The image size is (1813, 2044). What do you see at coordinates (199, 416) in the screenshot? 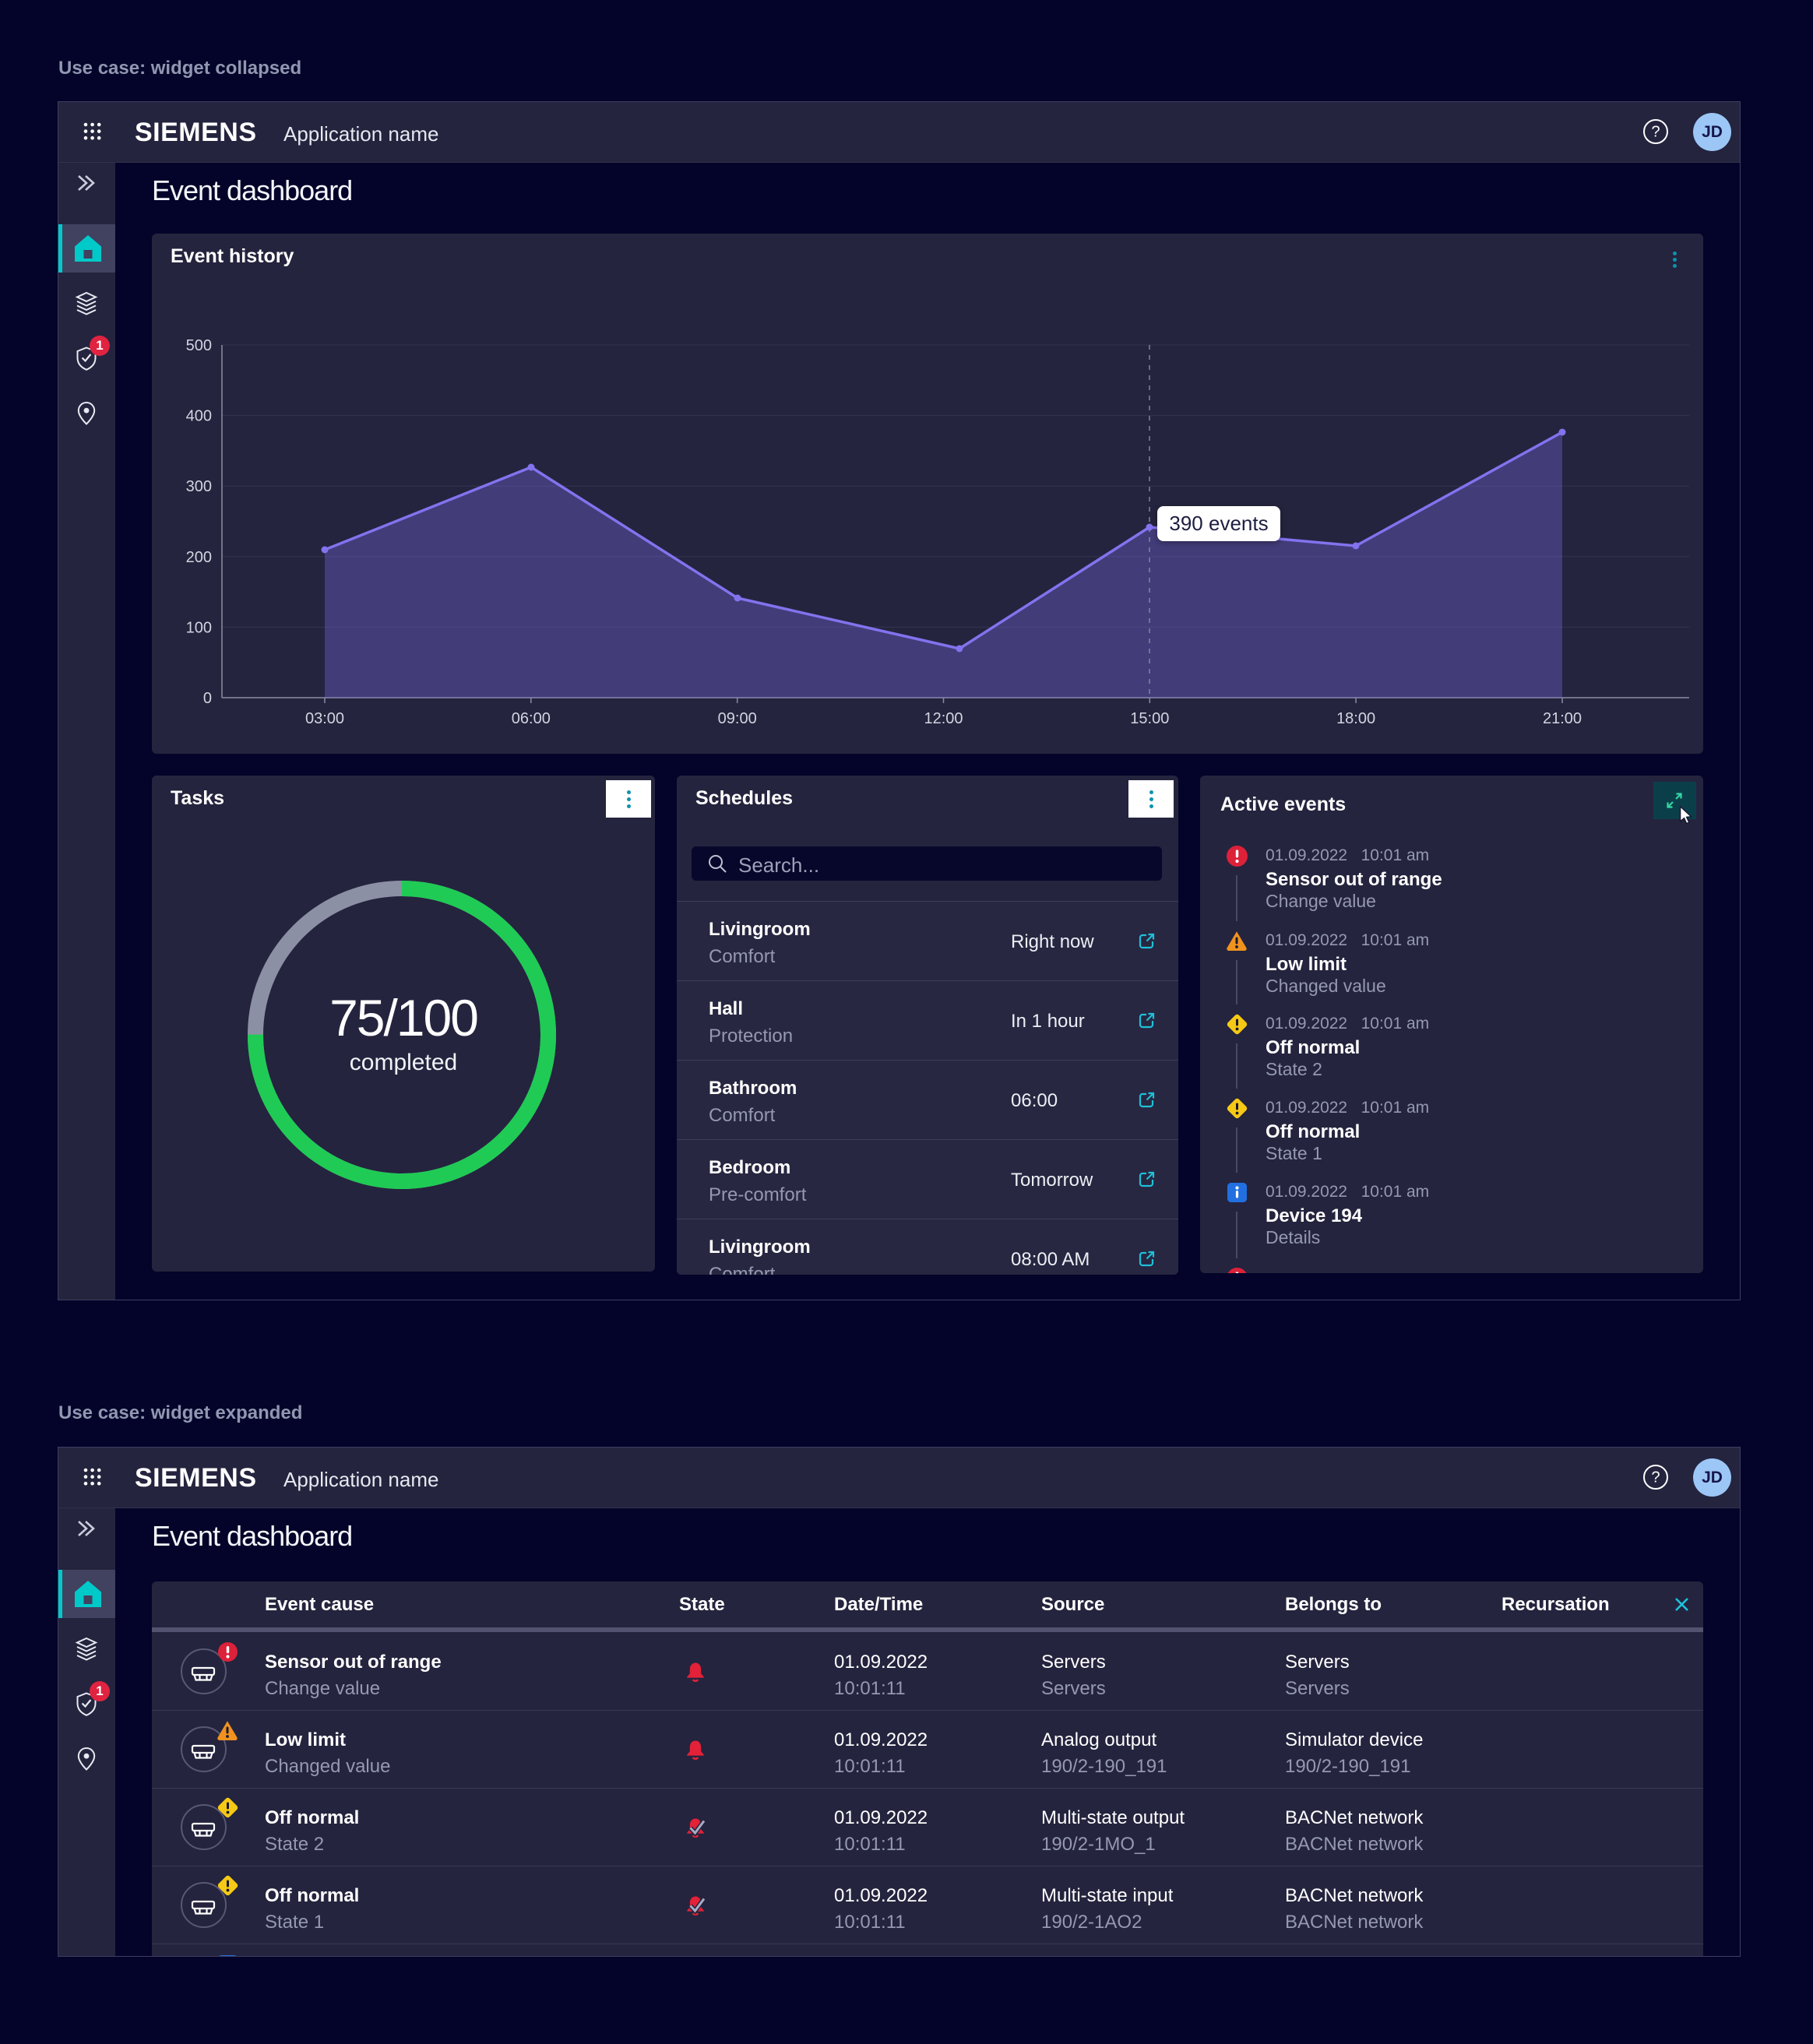
I see `svg-text: 400` at bounding box center [199, 416].